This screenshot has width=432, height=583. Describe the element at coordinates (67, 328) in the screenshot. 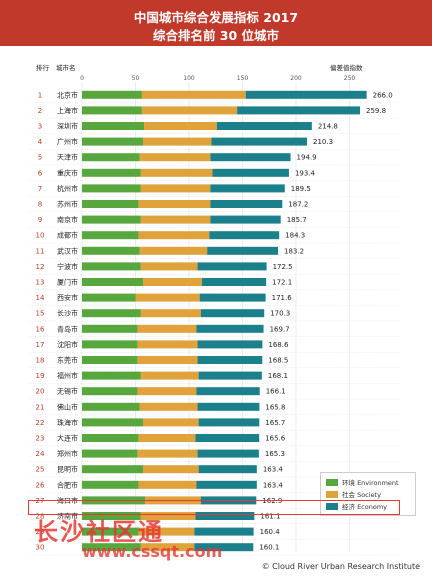

I see `city-label: 青岛市` at that location.